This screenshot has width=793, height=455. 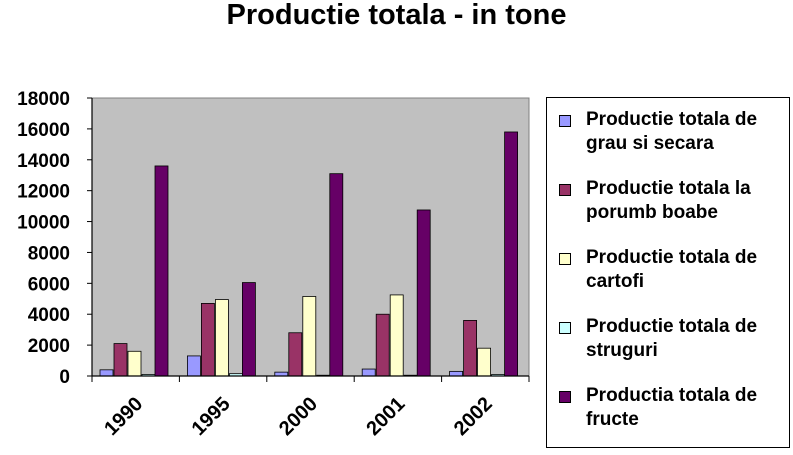 What do you see at coordinates (672, 131) in the screenshot?
I see `legend-label: Productie totala de grau si secara` at bounding box center [672, 131].